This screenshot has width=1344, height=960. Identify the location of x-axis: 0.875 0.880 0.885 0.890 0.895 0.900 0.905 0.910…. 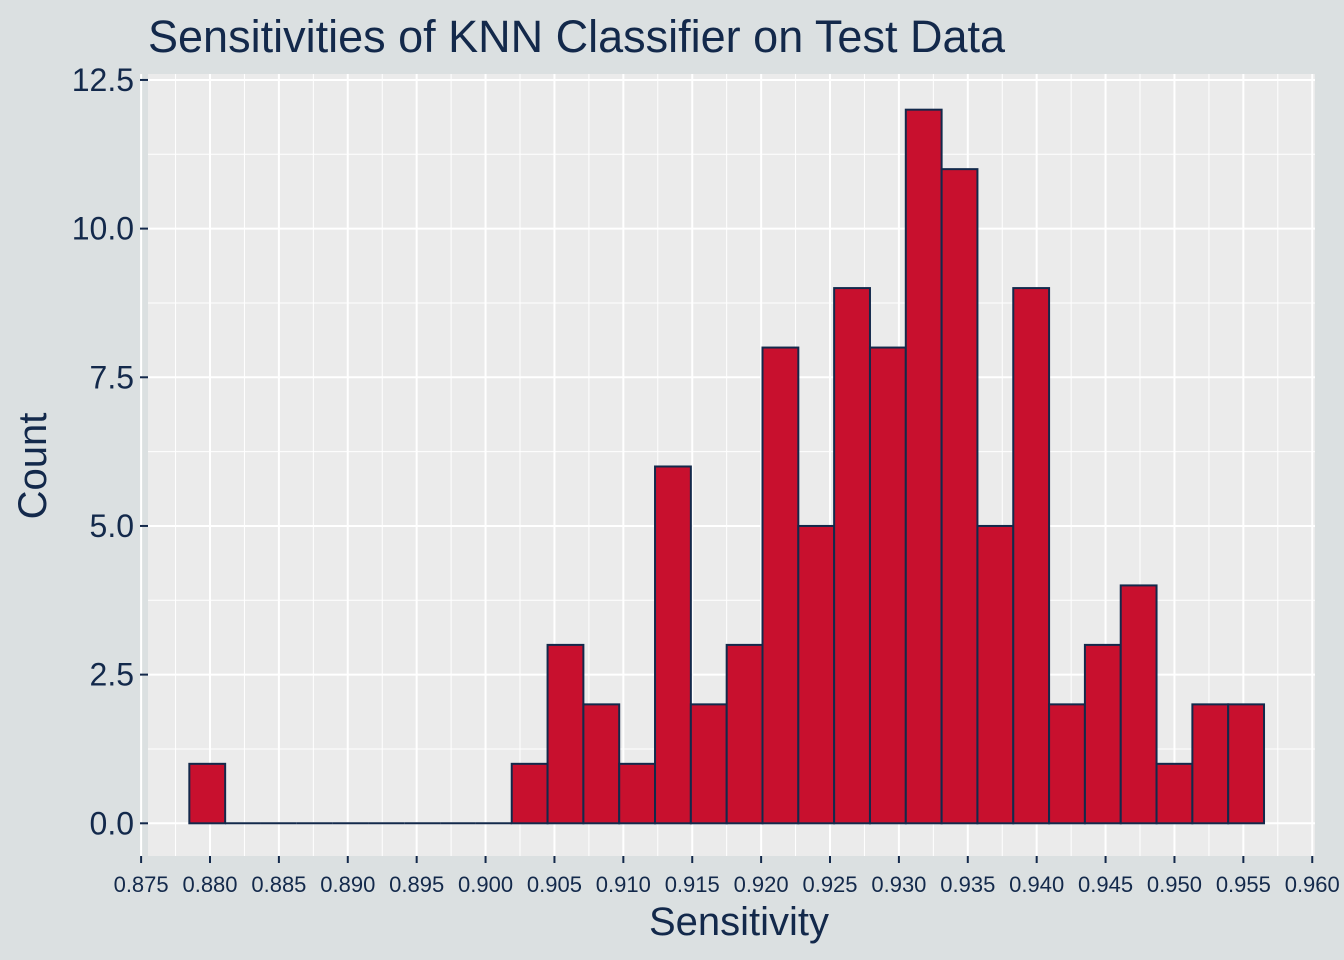
(727, 876).